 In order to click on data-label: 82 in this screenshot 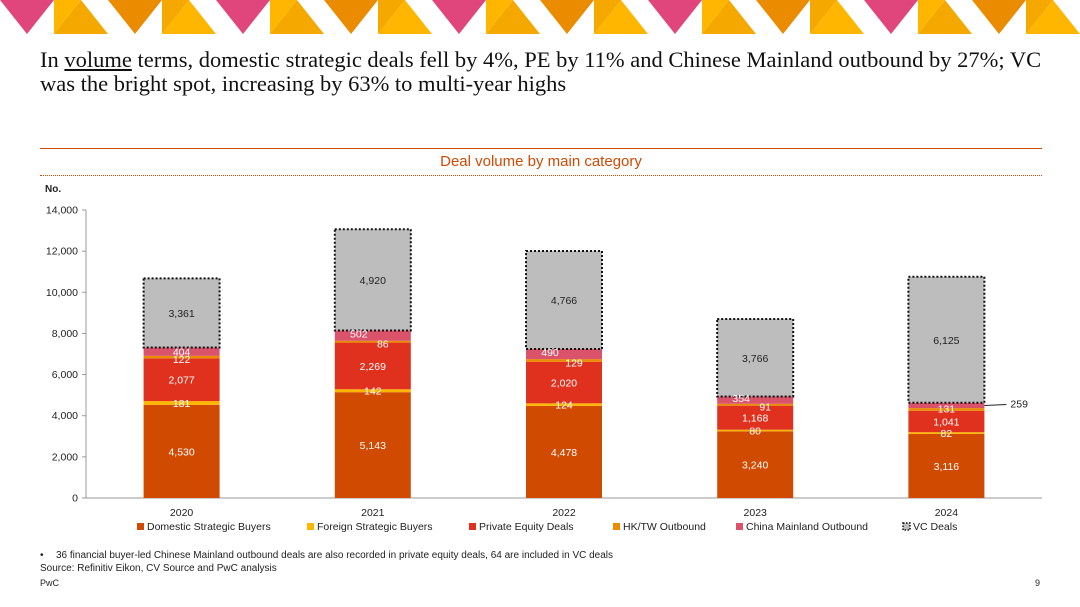, I will do `click(947, 434)`.